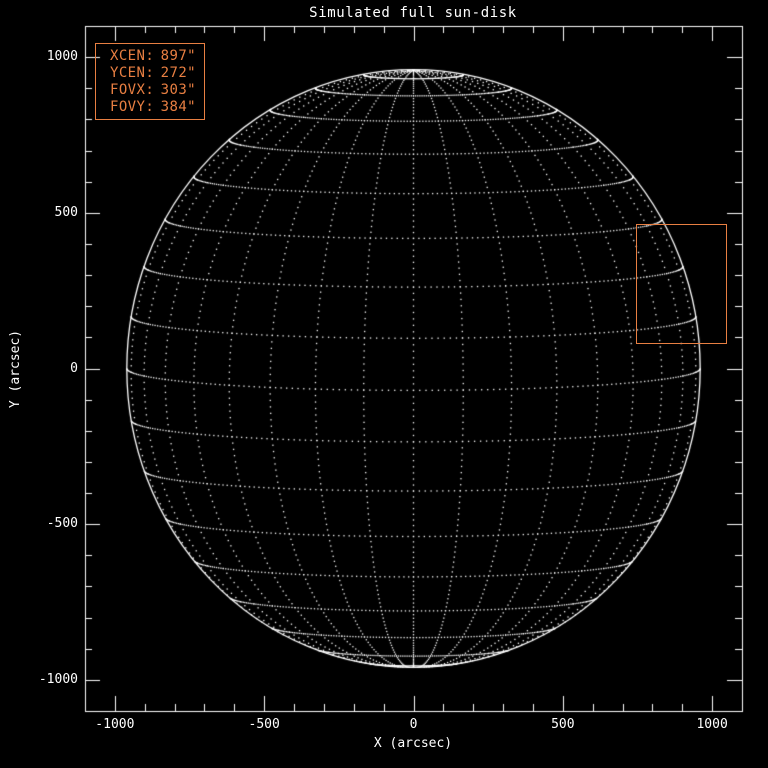 This screenshot has width=768, height=768. Describe the element at coordinates (413, 724) in the screenshot. I see `x-tick-label: 0` at that location.